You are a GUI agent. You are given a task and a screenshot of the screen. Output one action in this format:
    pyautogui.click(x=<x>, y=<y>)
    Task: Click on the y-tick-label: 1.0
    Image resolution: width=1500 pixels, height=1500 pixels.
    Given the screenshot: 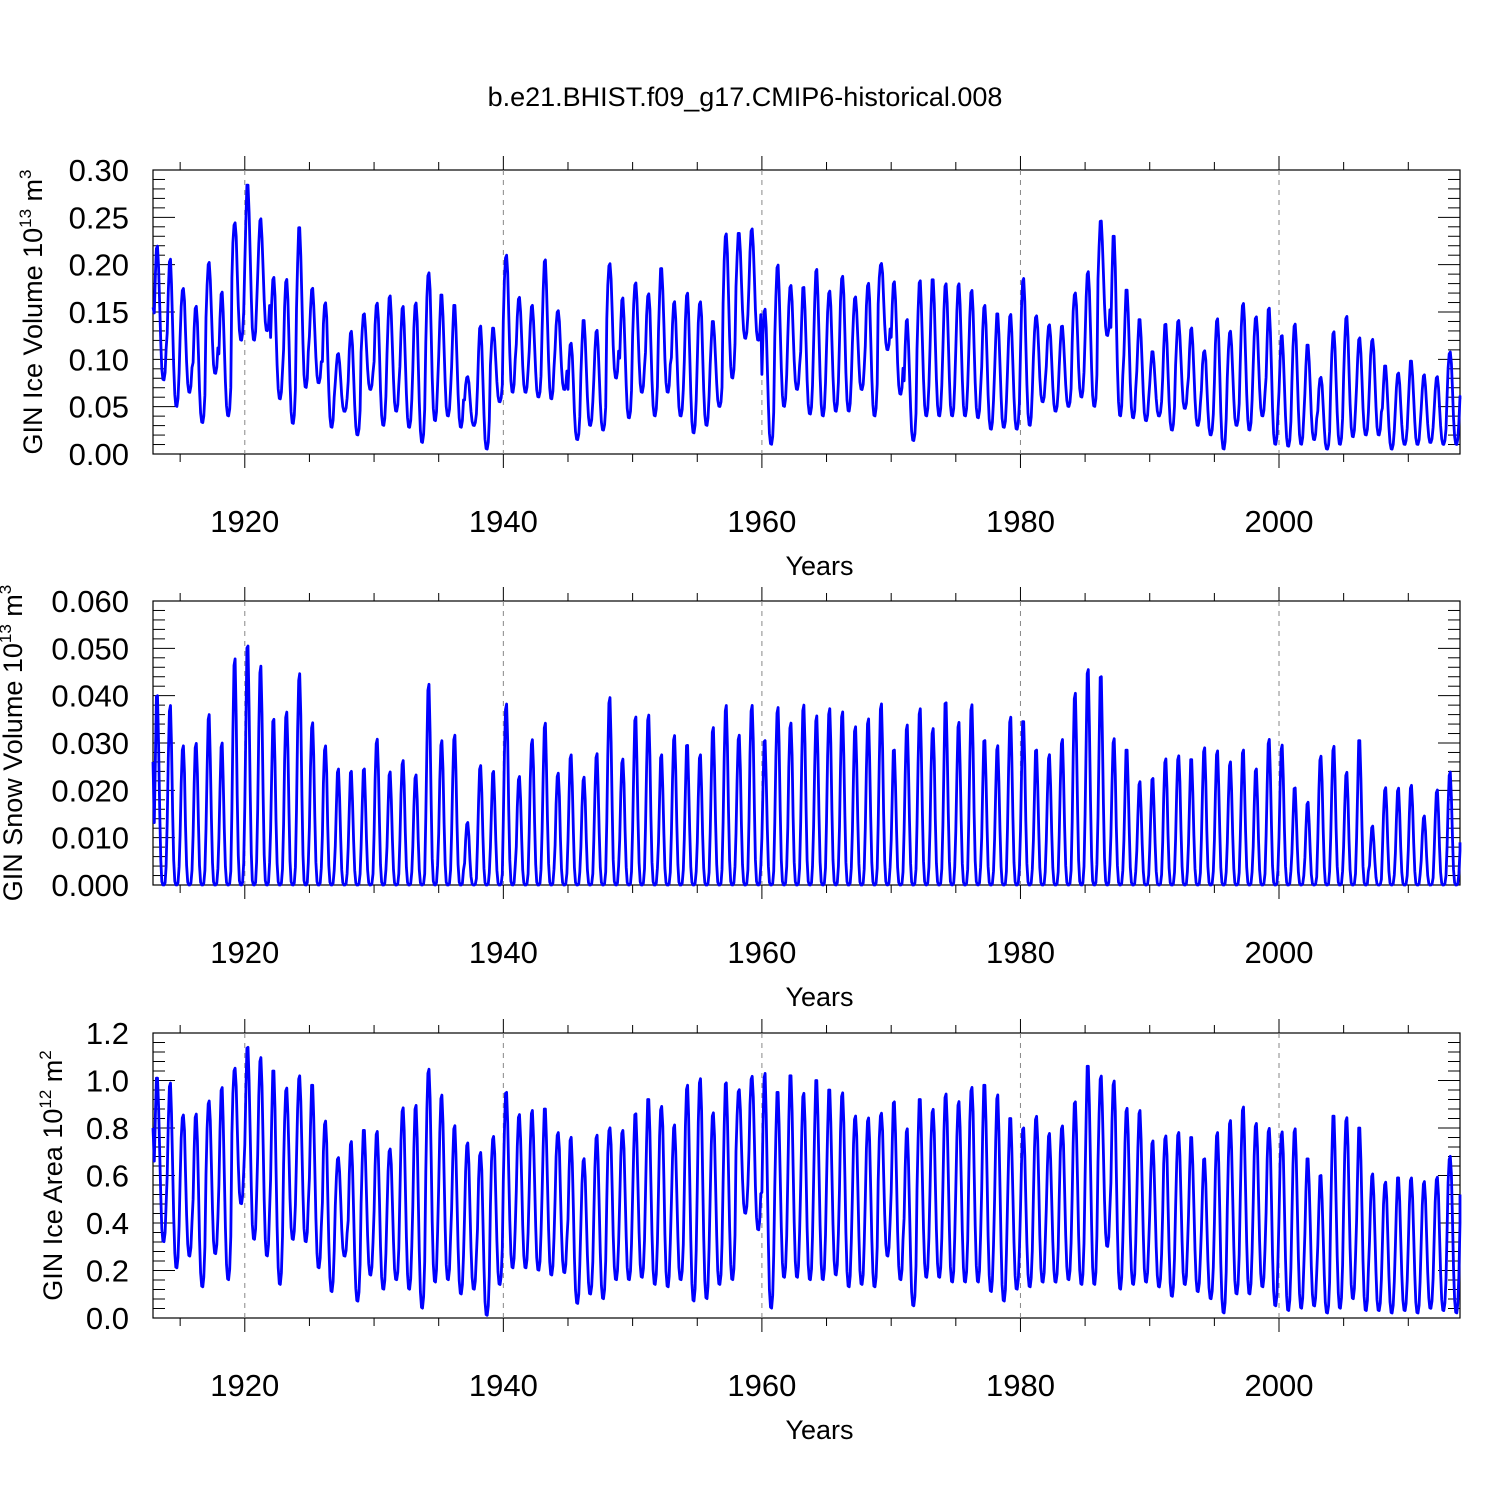 What is the action you would take?
    pyautogui.click(x=107, y=1081)
    